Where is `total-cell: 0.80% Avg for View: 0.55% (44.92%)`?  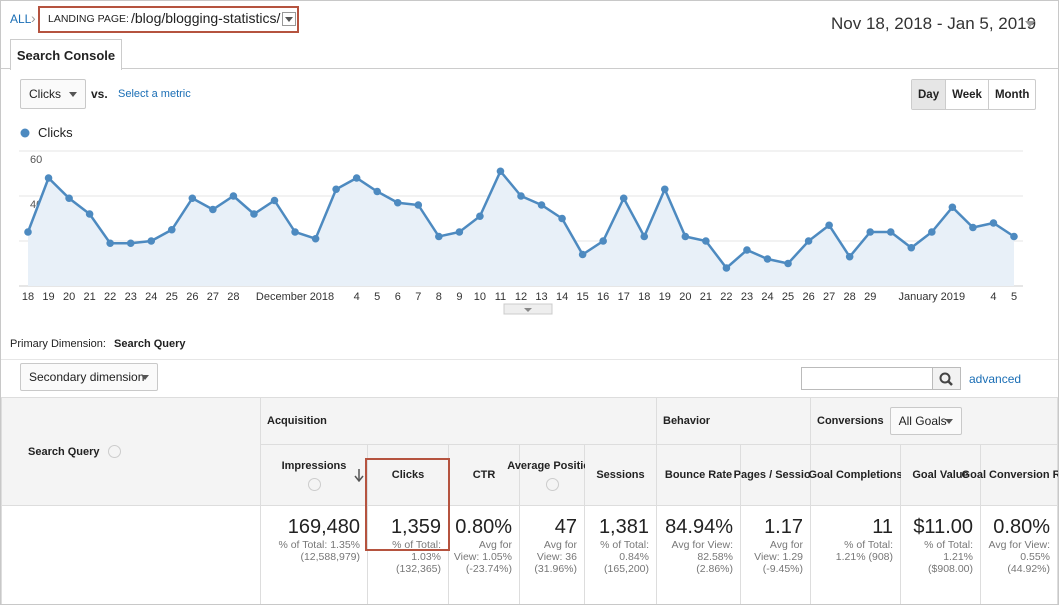 total-cell: 0.80% Avg for View: 0.55% (44.92%) is located at coordinates (1019, 555).